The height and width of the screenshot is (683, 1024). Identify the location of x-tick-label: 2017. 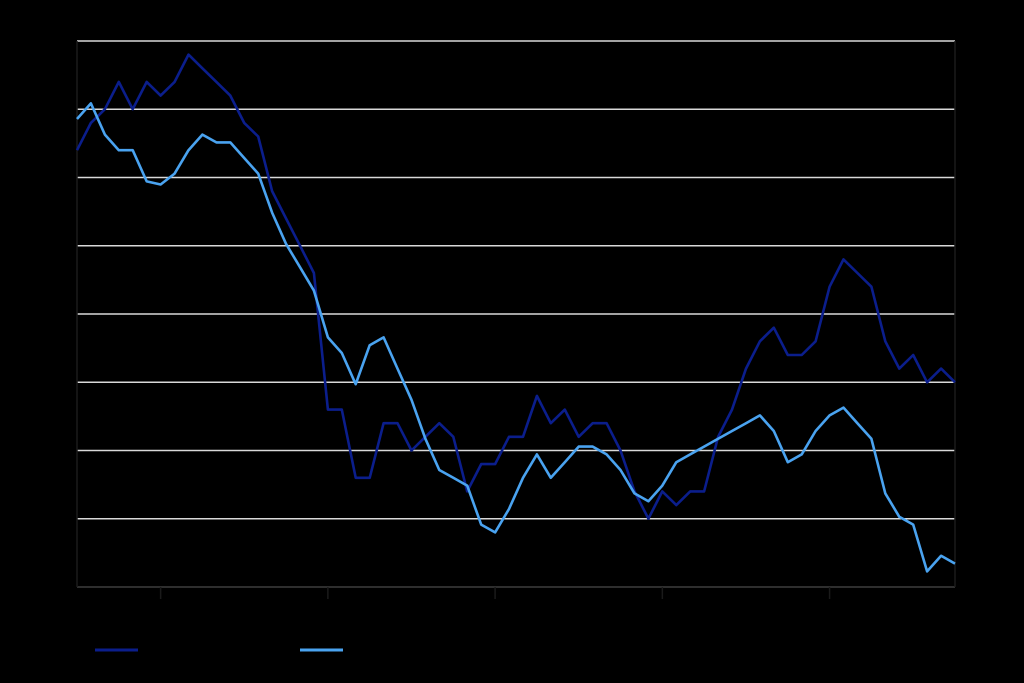
(739, 611).